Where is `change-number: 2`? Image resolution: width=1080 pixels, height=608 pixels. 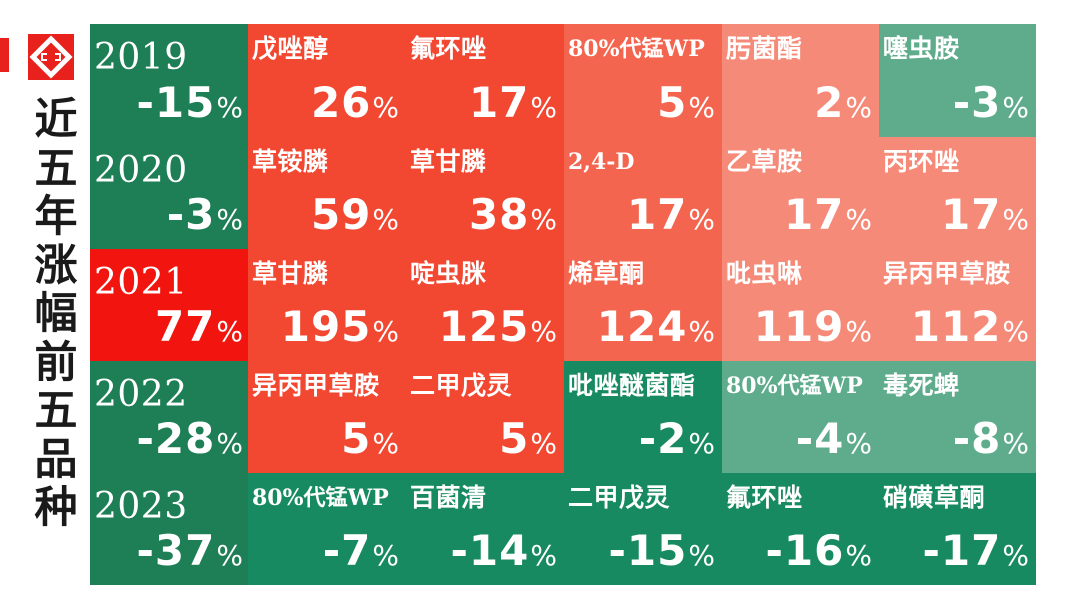
change-number: 2 is located at coordinates (829, 102).